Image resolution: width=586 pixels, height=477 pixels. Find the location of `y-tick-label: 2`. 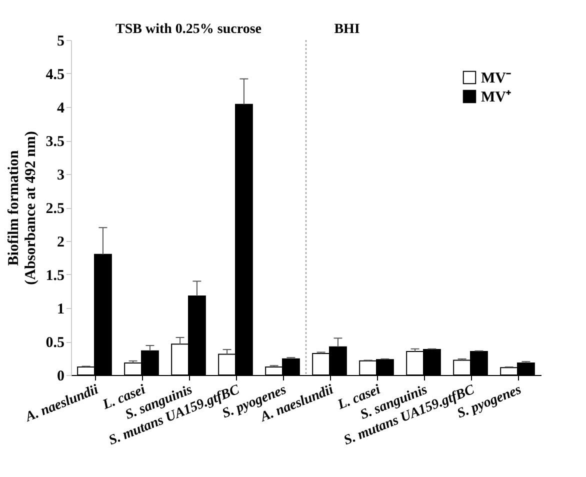

y-tick-label: 2 is located at coordinates (60, 242).